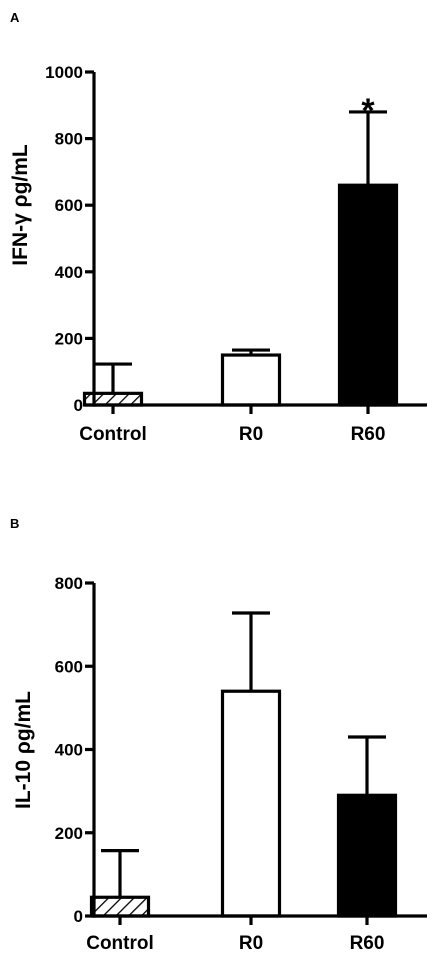  What do you see at coordinates (23, 750) in the screenshot?
I see `panel-b-y-axis-title: IL-10 ρg/mL` at bounding box center [23, 750].